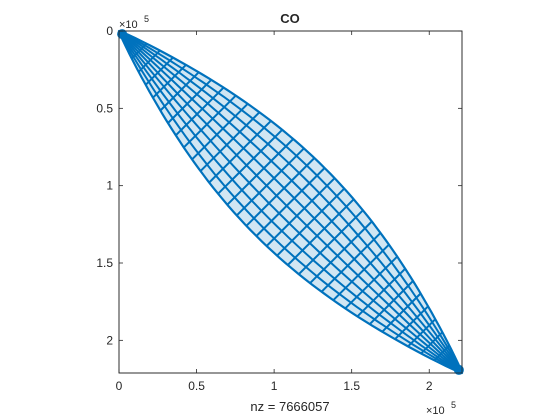 This screenshot has width=560, height=420. Describe the element at coordinates (109, 340) in the screenshot. I see `y-tick-label: 2` at that location.